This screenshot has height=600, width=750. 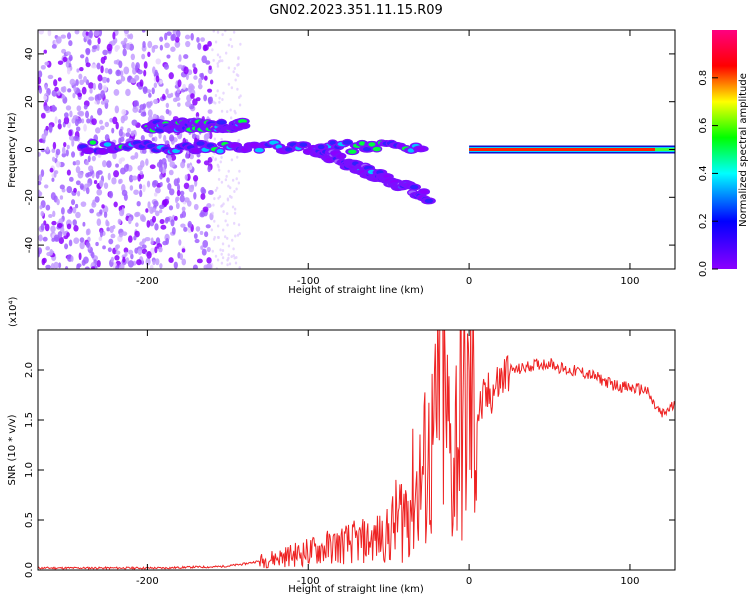 I want to click on spectrogram-ytick-label: 20, so click(x=29, y=101).